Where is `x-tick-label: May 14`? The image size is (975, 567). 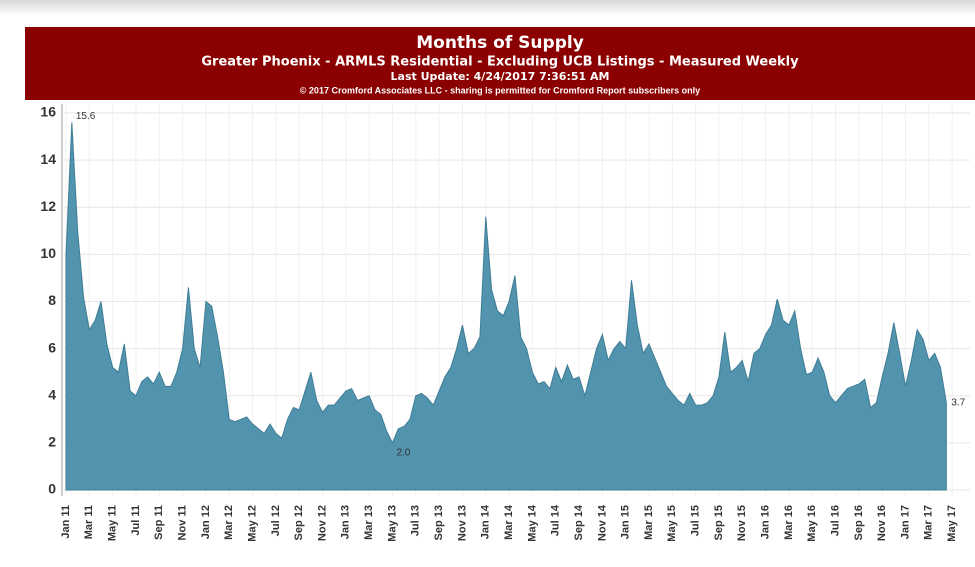 x-tick-label: May 14 is located at coordinates (532, 523).